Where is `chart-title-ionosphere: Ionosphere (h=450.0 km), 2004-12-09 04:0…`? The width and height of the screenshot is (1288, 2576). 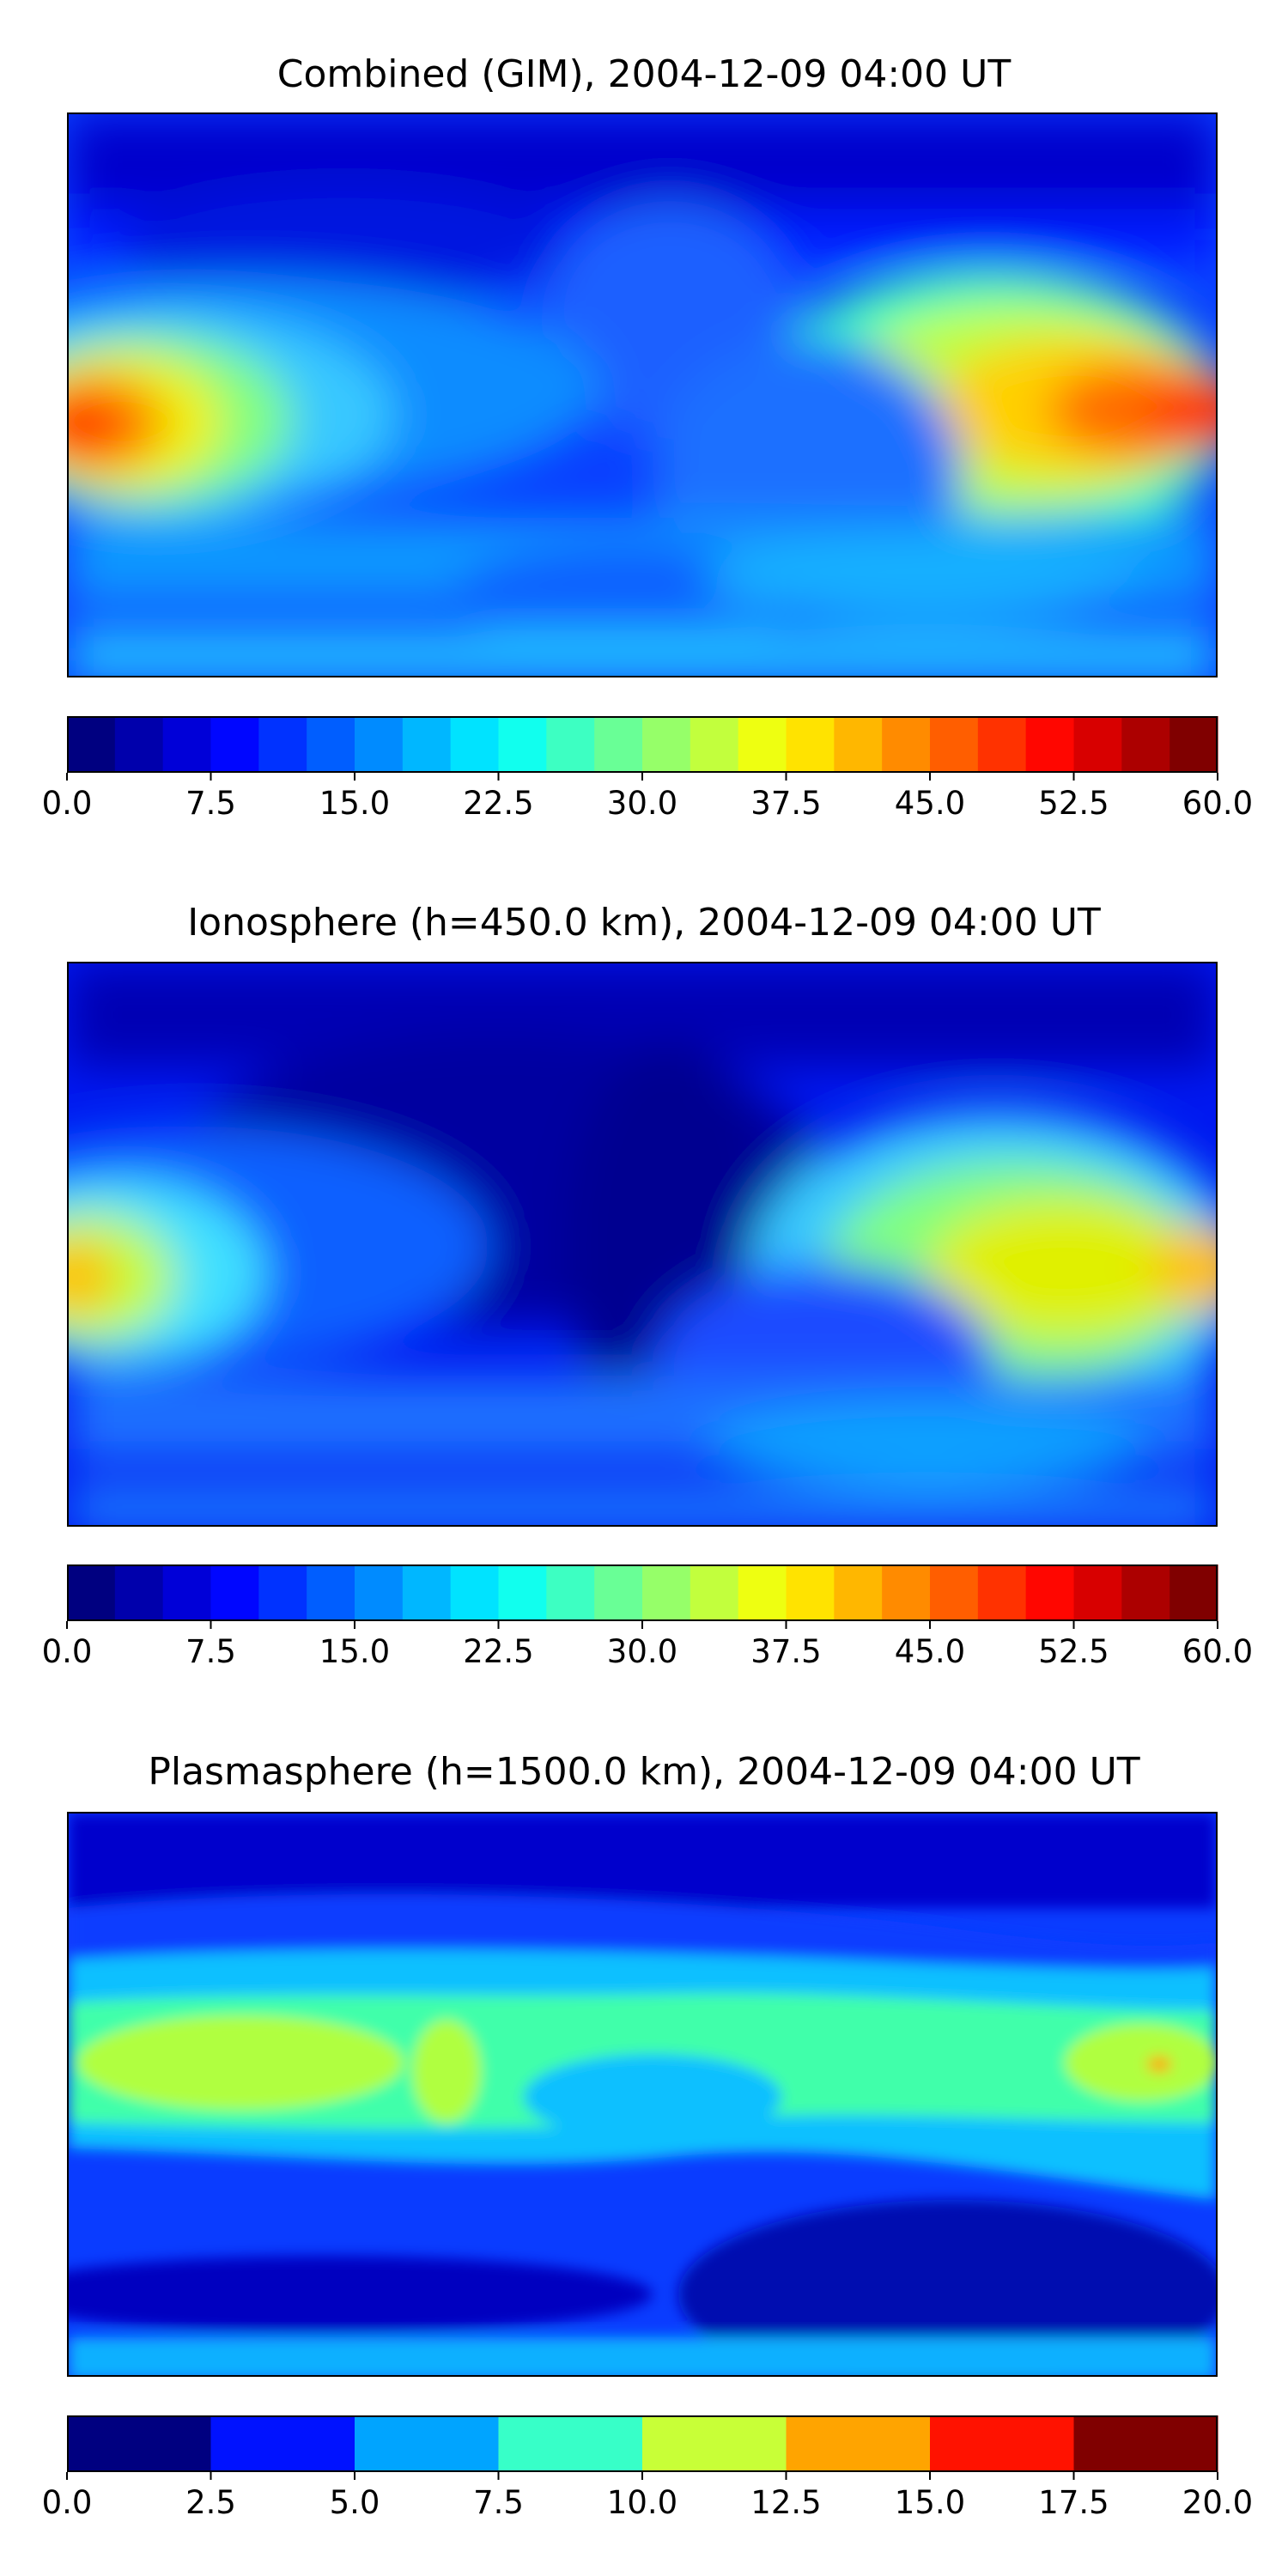 chart-title-ionosphere: Ionosphere (h=450.0 km), 2004-12-09 04:0… is located at coordinates (644, 923).